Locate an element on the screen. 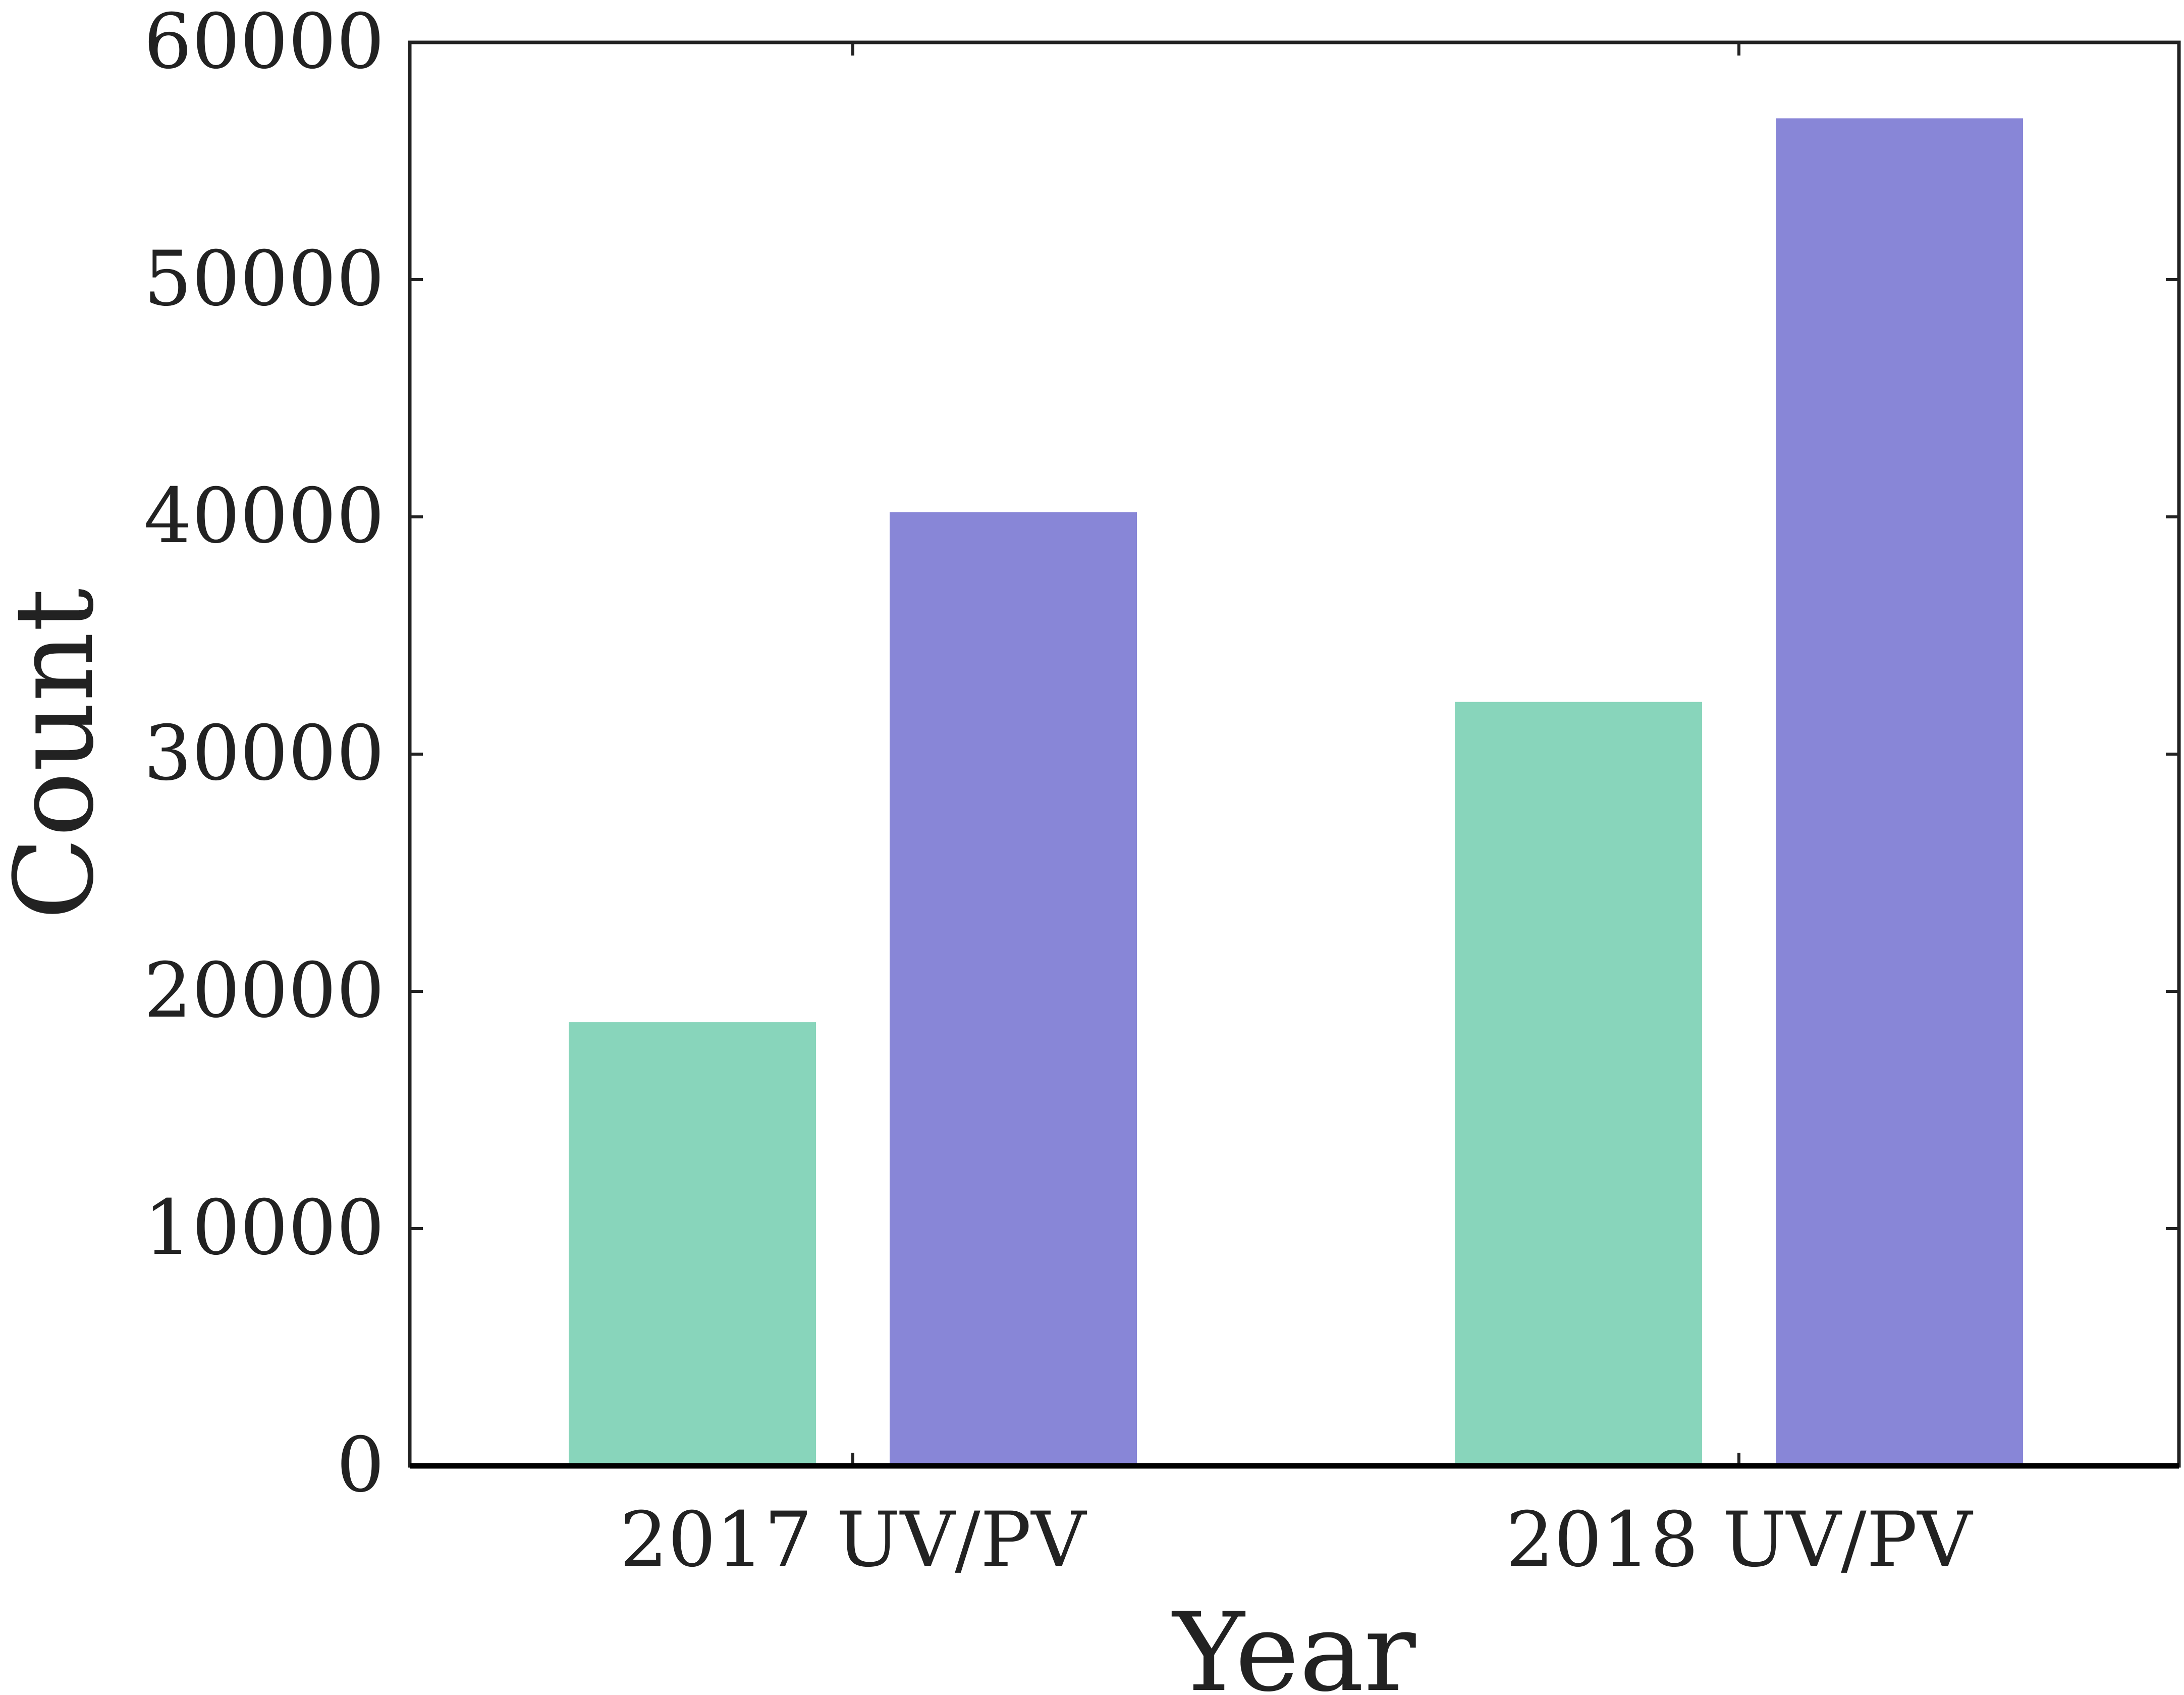 Image resolution: width=2184 pixels, height=1695 pixels. x-tick-label: 2018 UV/PV is located at coordinates (1740, 1540).